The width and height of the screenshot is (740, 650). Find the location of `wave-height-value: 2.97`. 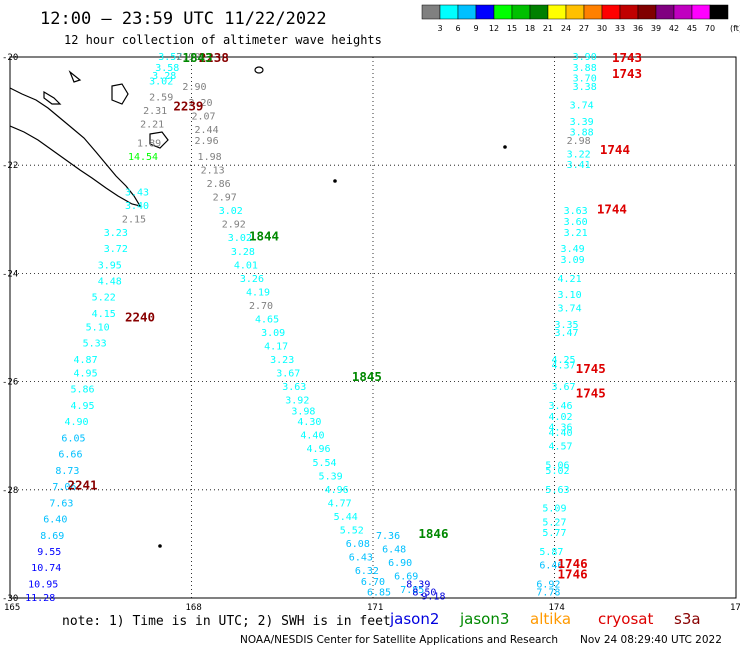

wave-height-value: 2.97 is located at coordinates (225, 198).